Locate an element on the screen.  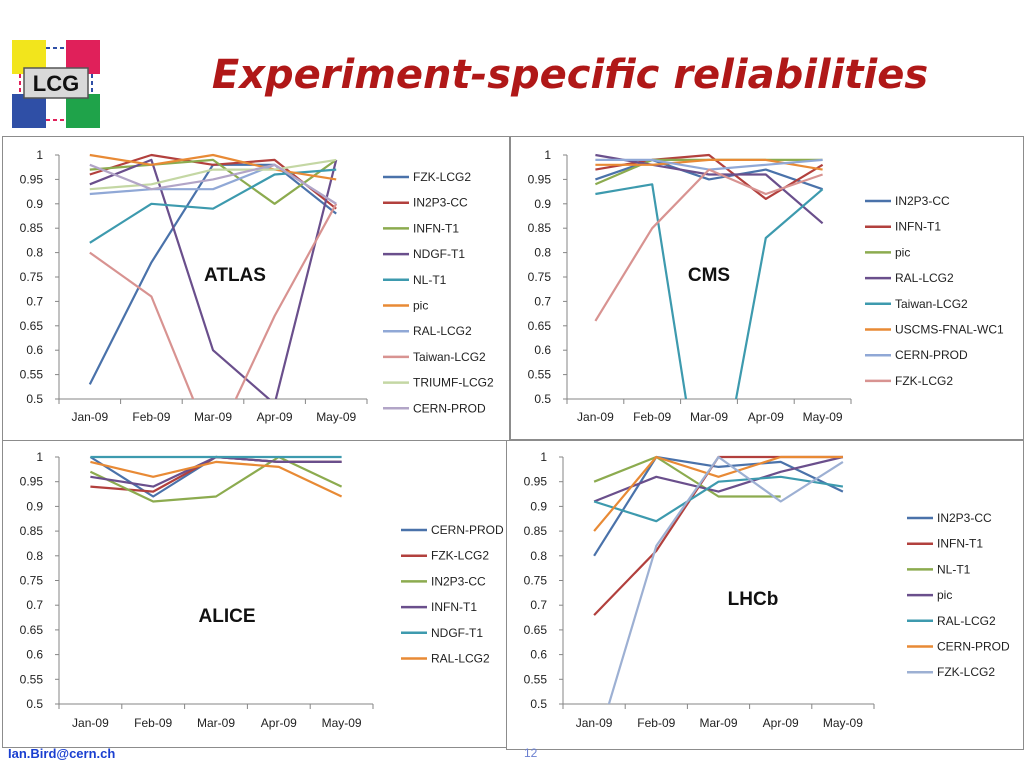
series-line-cern-prod is located at coordinates (213, 184).